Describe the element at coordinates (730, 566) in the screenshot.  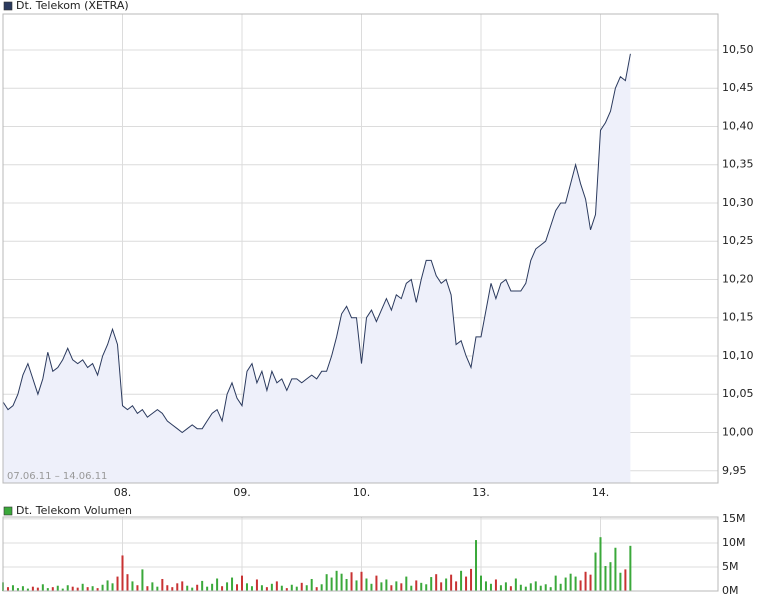
I see `y-tick-label: 5M` at that location.